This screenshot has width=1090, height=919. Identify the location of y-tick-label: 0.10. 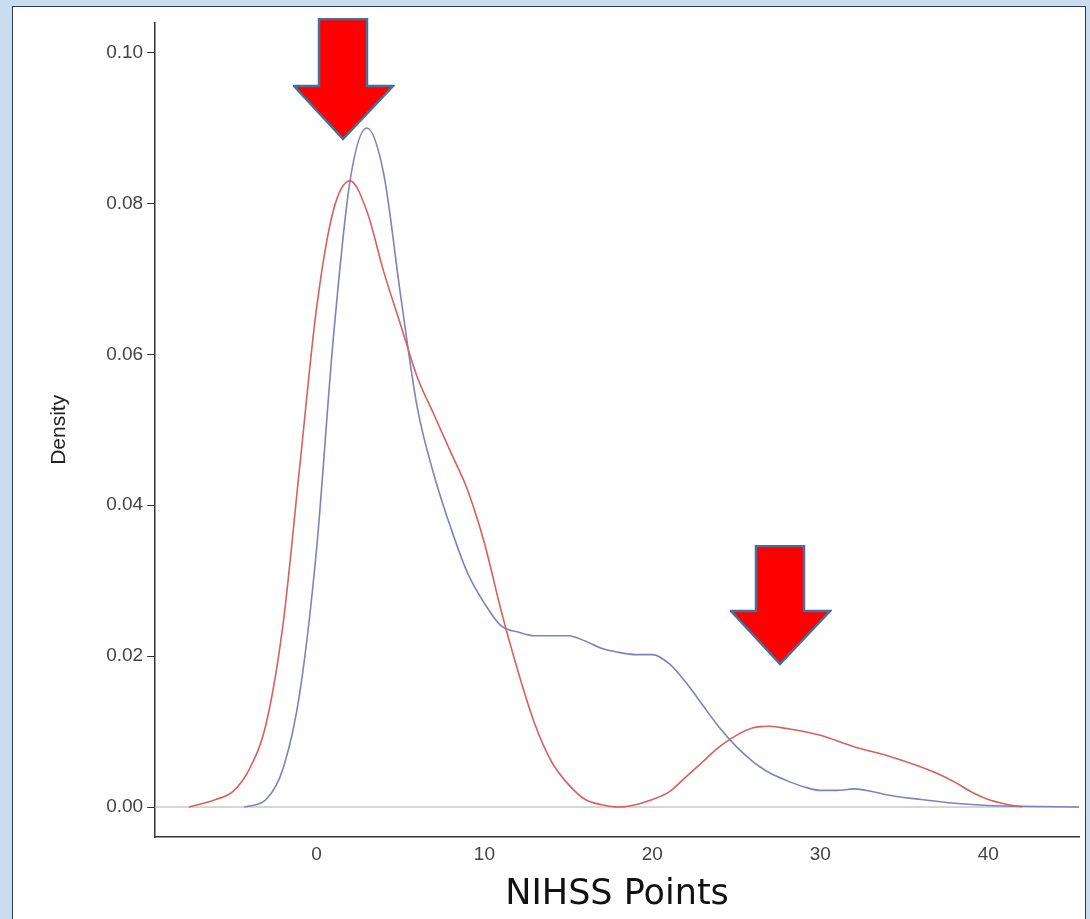
(125, 51).